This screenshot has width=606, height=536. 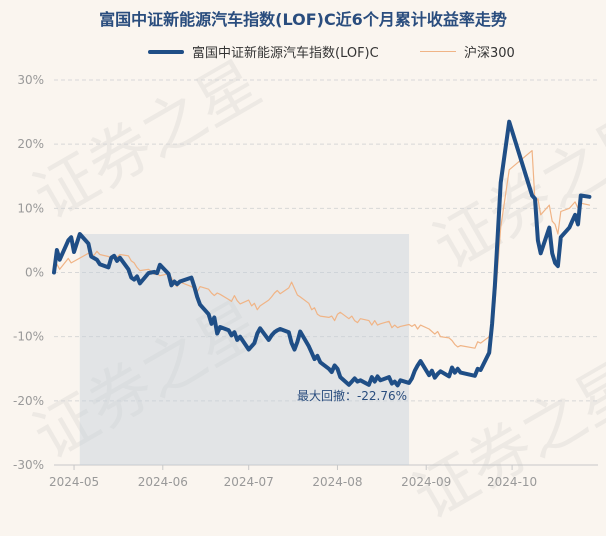 I want to click on legend-item-fund: 富国中证新能源汽车指数(LOF)C, so click(x=263, y=51).